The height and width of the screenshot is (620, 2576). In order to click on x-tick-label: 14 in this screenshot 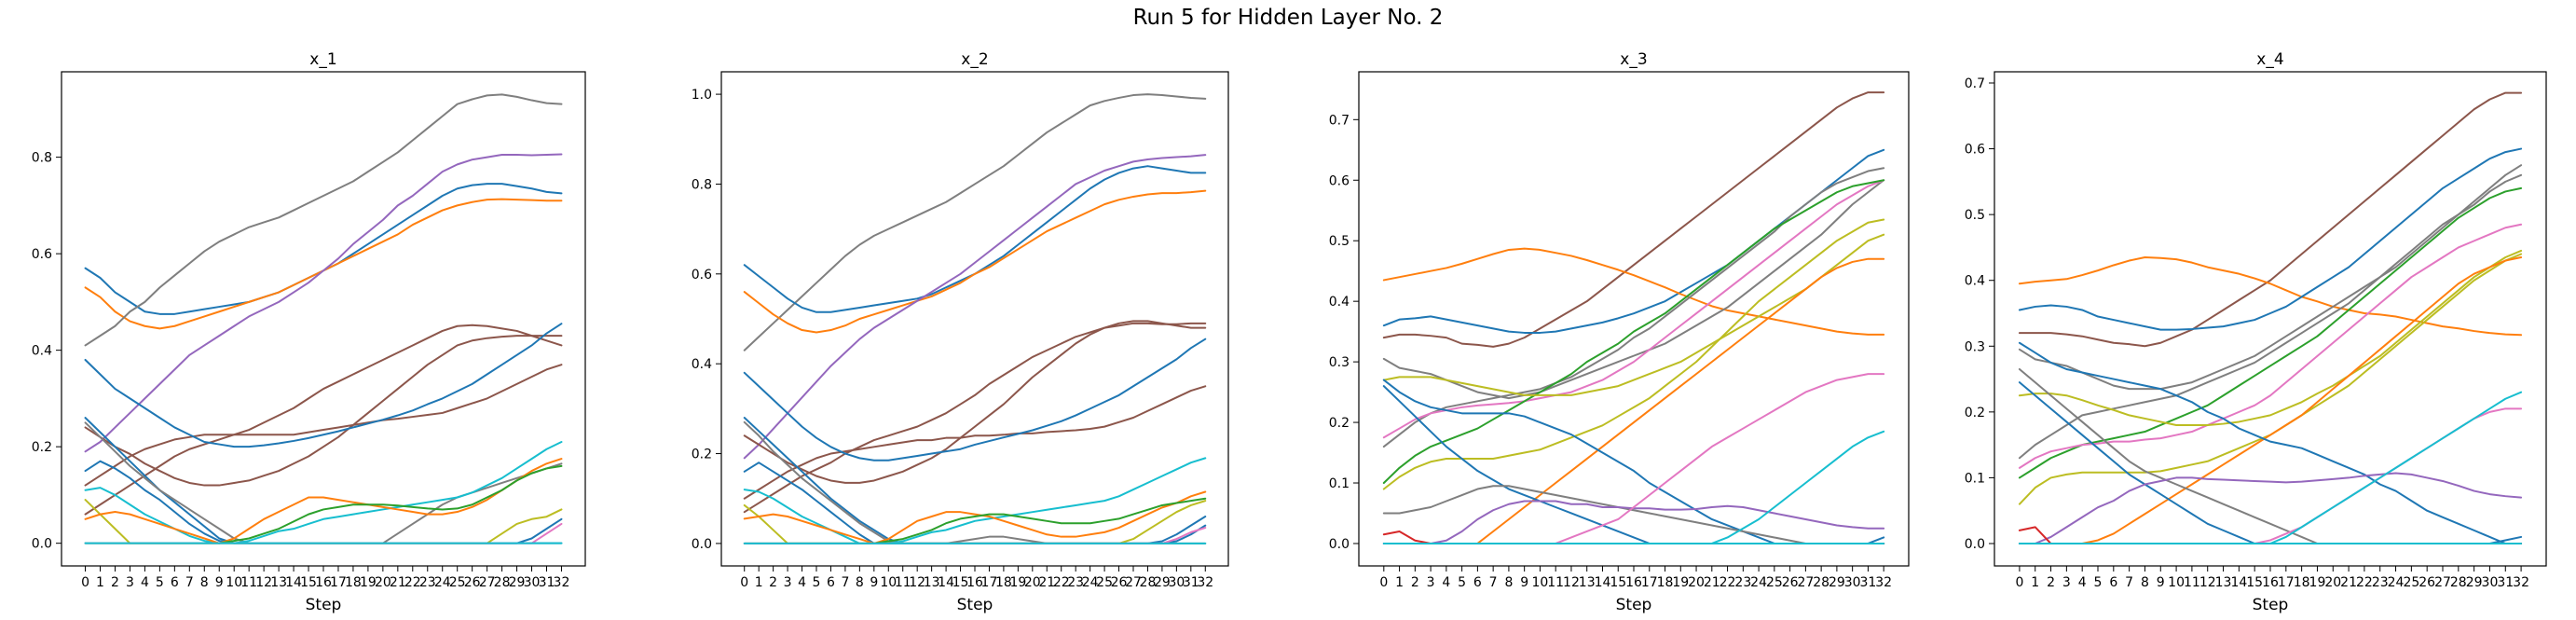, I will do `click(293, 582)`.